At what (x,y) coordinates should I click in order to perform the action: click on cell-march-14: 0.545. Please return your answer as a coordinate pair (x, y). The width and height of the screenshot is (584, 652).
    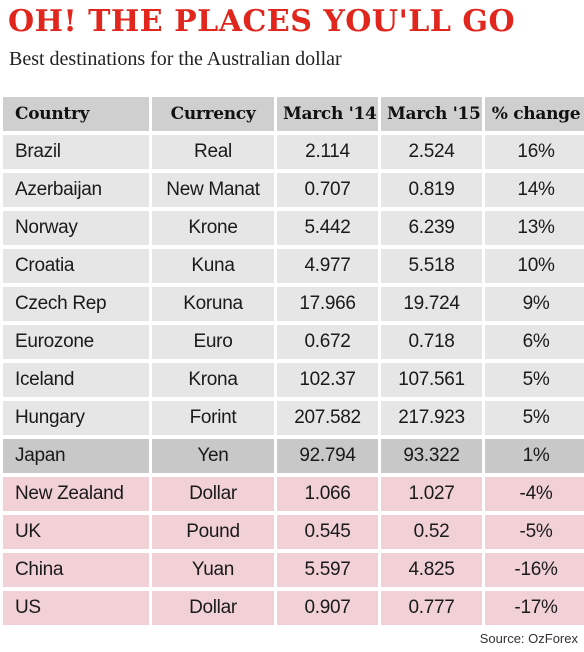
    Looking at the image, I should click on (327, 532).